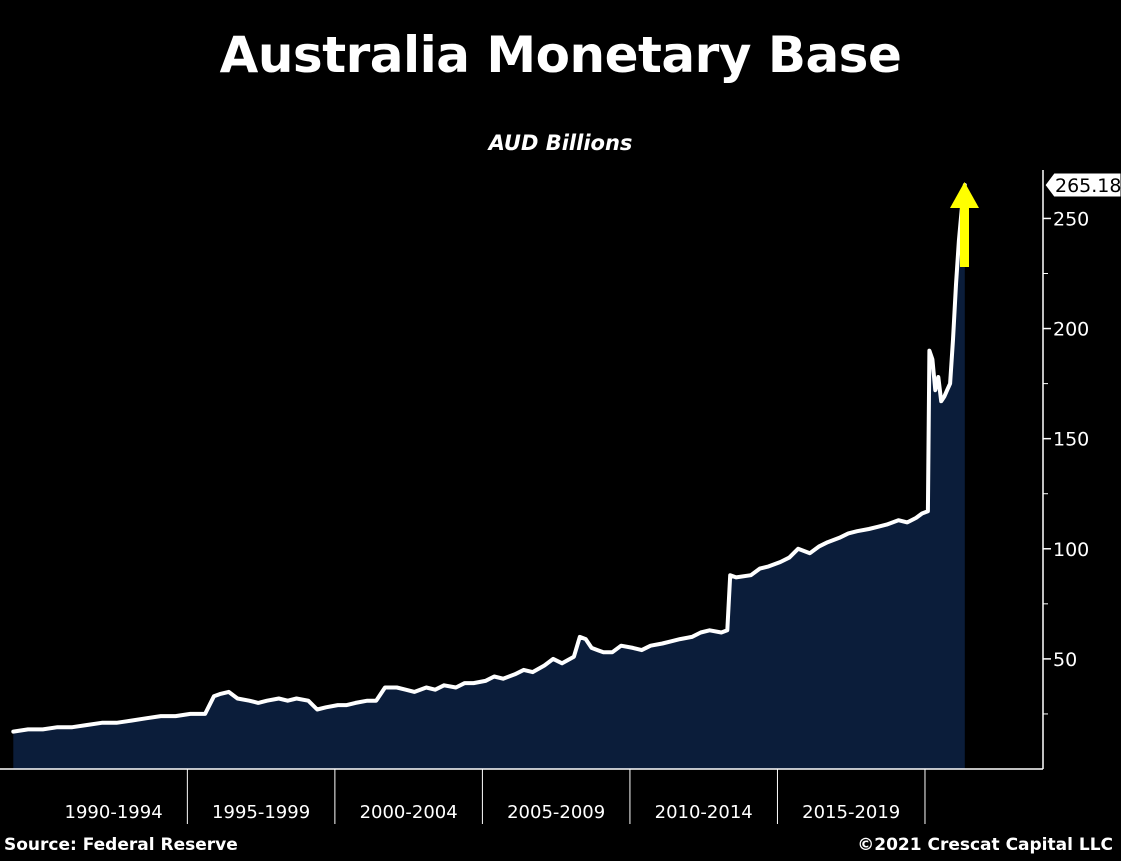  What do you see at coordinates (114, 812) in the screenshot?
I see `x-tick-label: 1990-1994` at bounding box center [114, 812].